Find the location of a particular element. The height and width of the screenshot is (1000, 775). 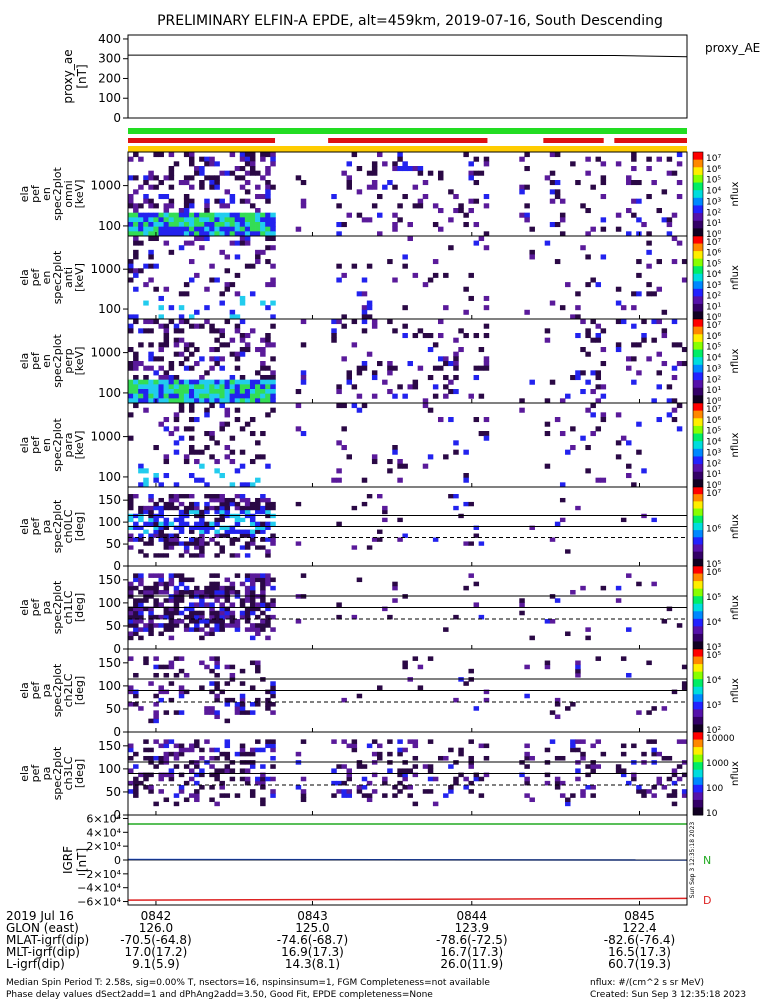

ylabel-line: [keV] is located at coordinates (79, 194).